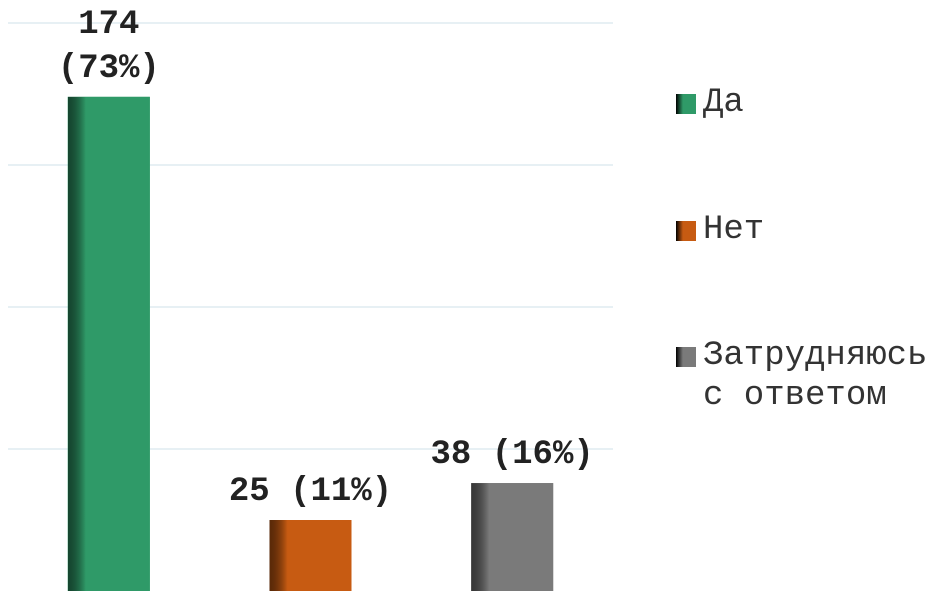 The image size is (950, 591). I want to click on legend-label: Нет, so click(734, 230).